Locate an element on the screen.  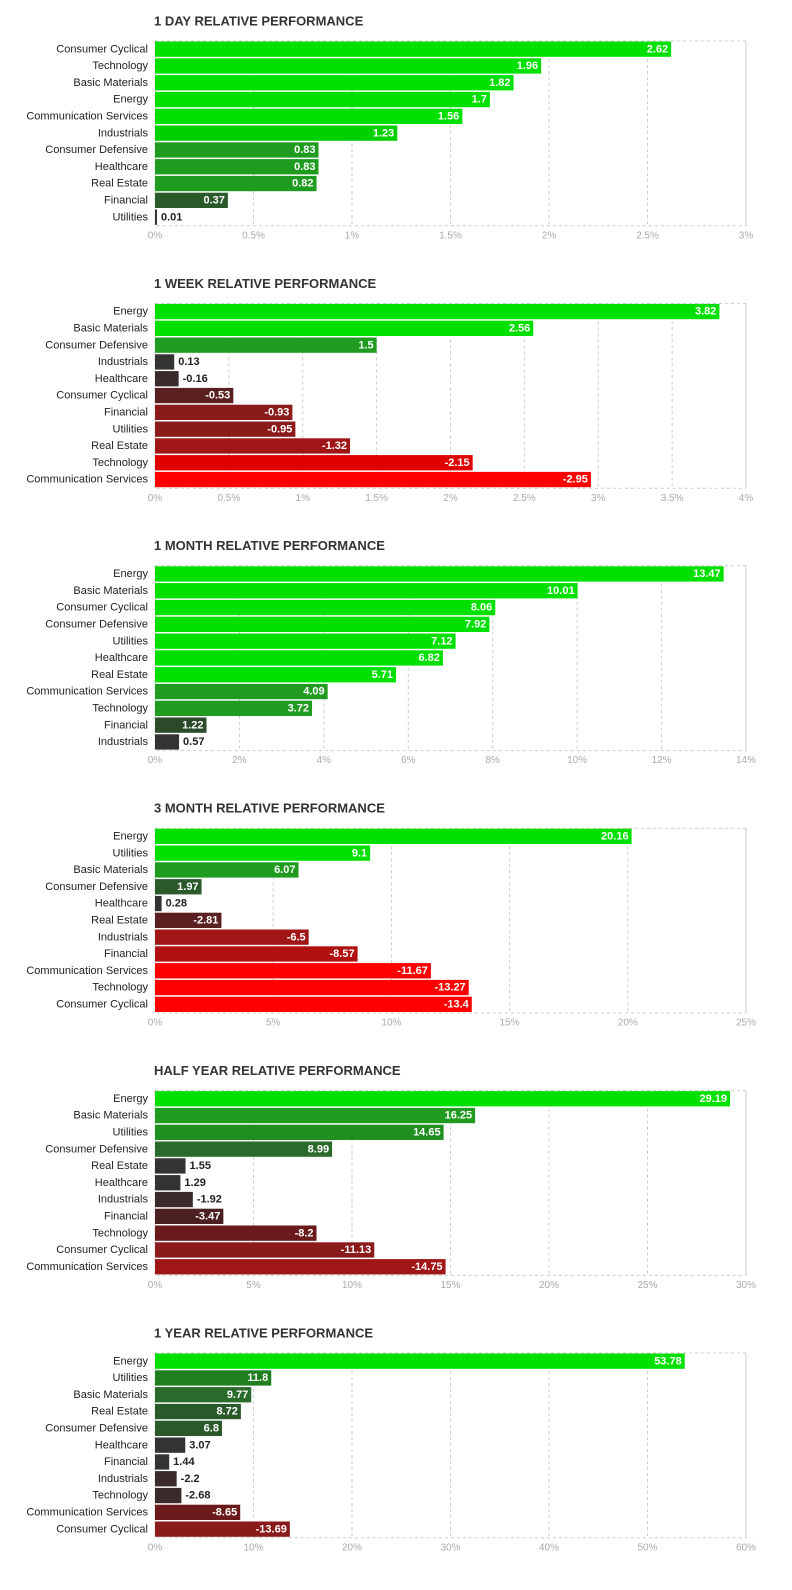
value-label: 1.96 is located at coordinates (527, 66).